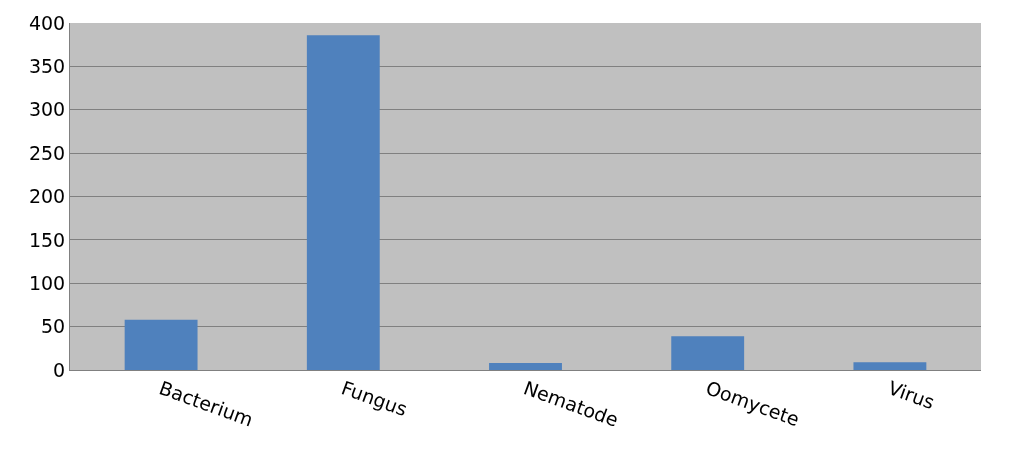 Image resolution: width=1021 pixels, height=460 pixels. I want to click on x-tick-label: Virus, so click(911, 395).